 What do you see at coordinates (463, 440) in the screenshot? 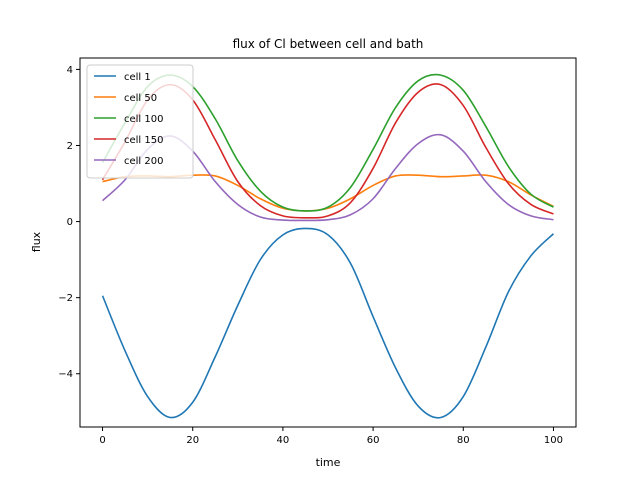
I see `x-tick-label: 80` at bounding box center [463, 440].